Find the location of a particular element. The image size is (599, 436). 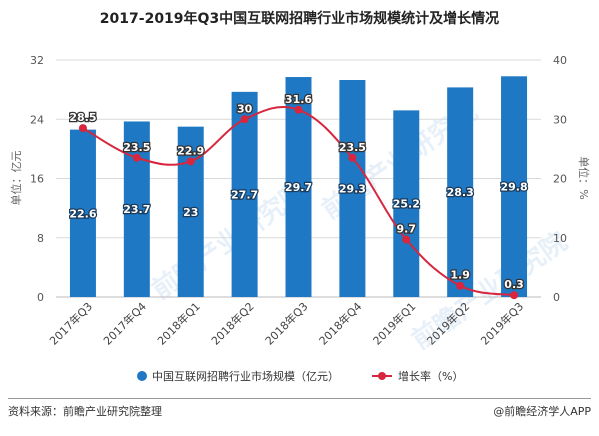

legend-line-marker is located at coordinates (382, 376).